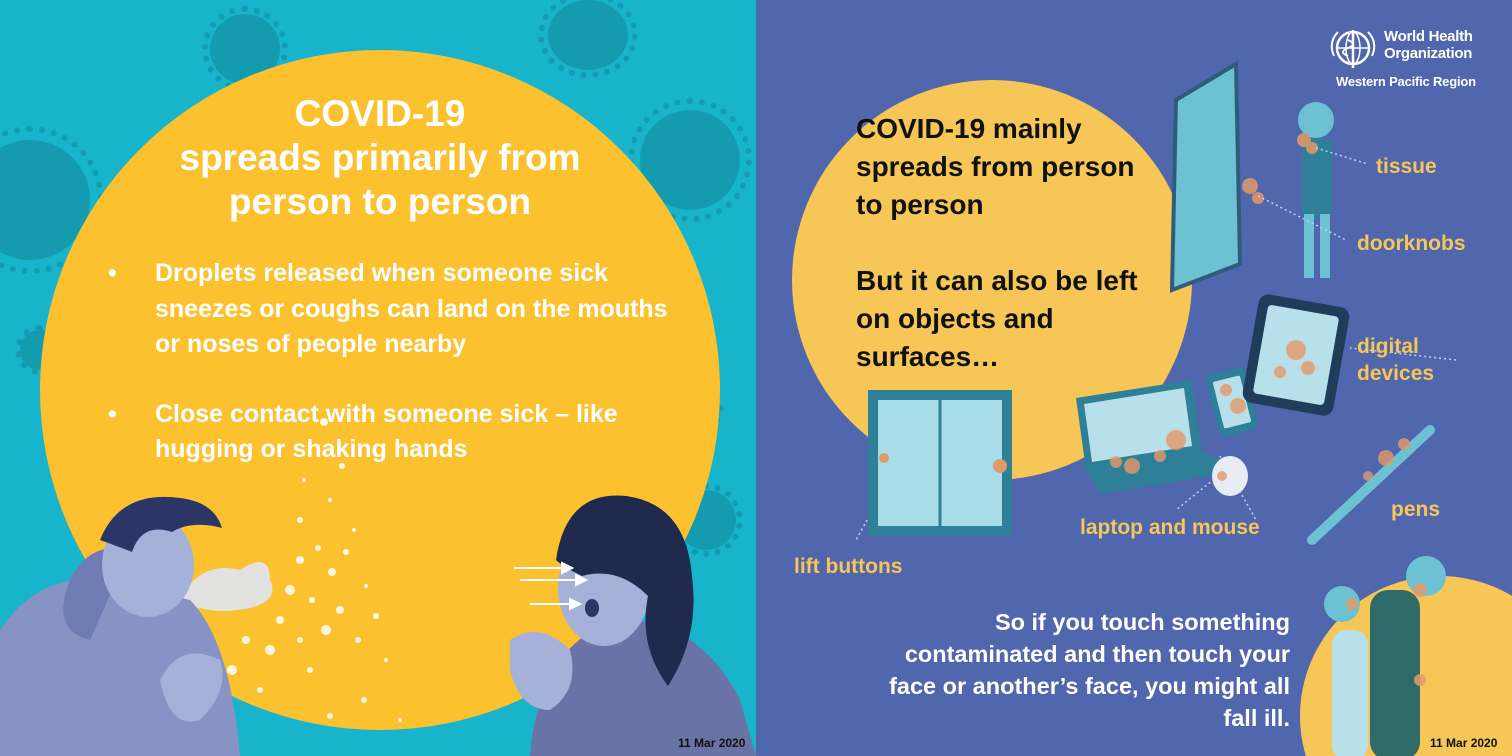  Describe the element at coordinates (1428, 53) in the screenshot. I see `who-name-line: Organization` at that location.